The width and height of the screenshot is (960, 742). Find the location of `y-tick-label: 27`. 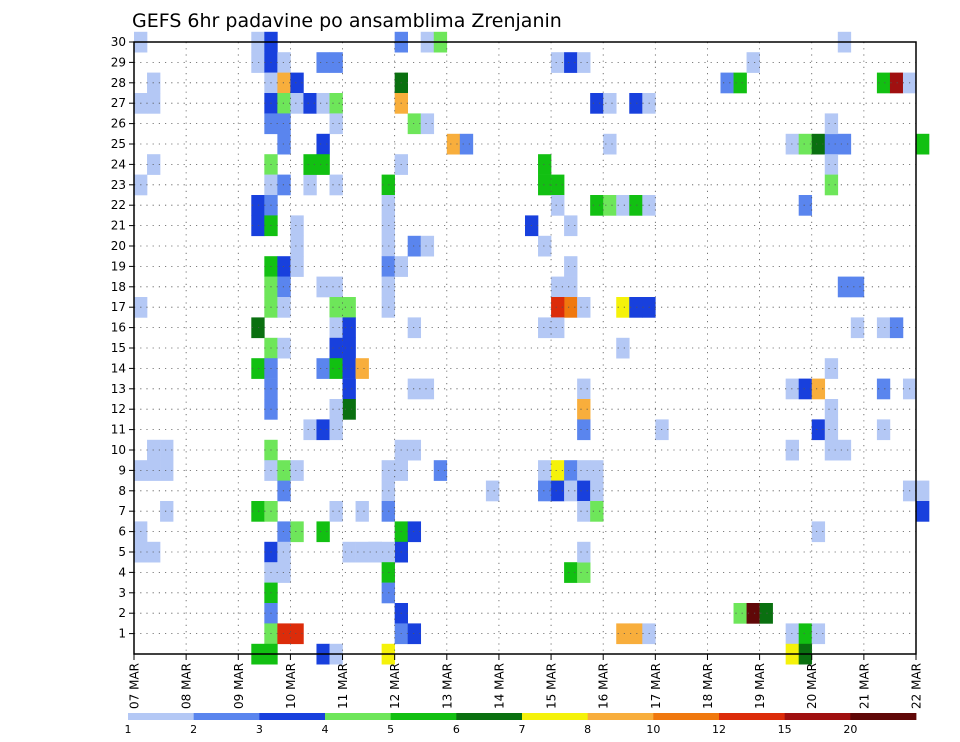

y-tick-label: 27 is located at coordinates (118, 103).